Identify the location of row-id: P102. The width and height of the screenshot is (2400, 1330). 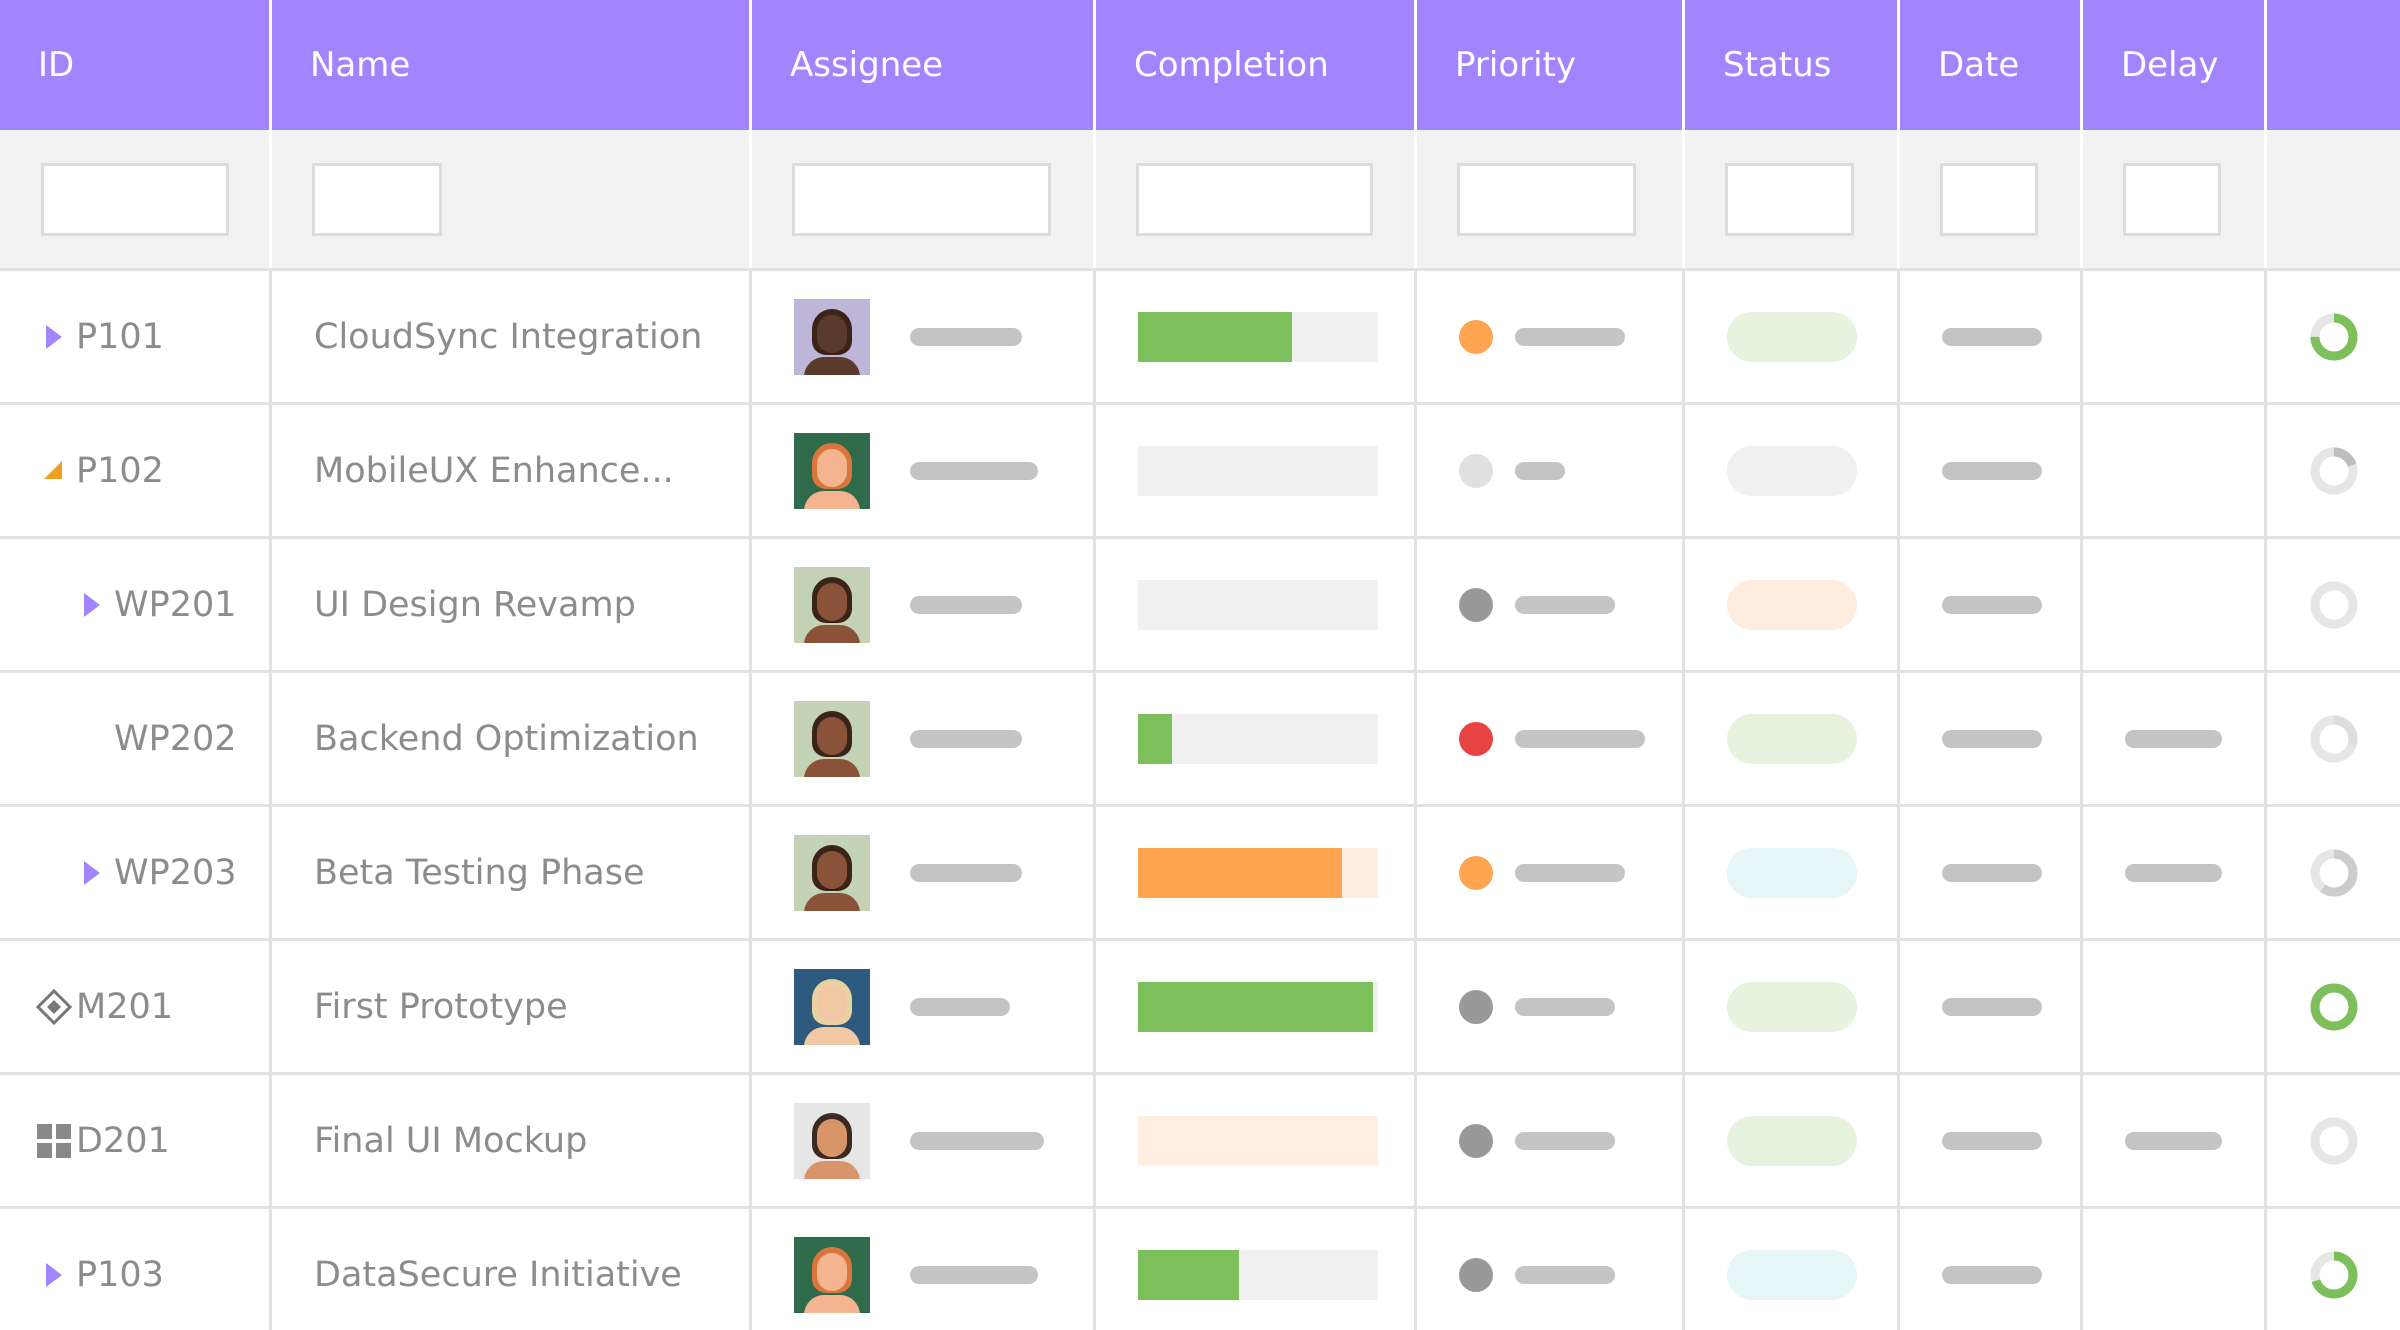
(120, 470).